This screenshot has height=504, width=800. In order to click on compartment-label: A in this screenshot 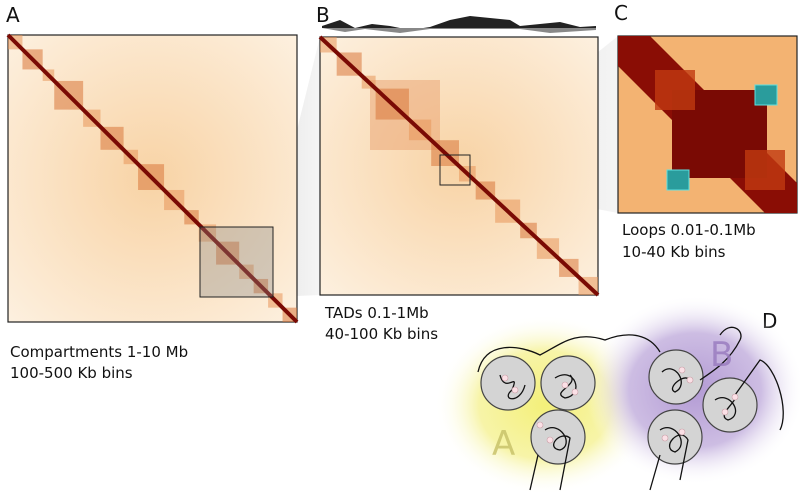, I will do `click(503, 444)`.